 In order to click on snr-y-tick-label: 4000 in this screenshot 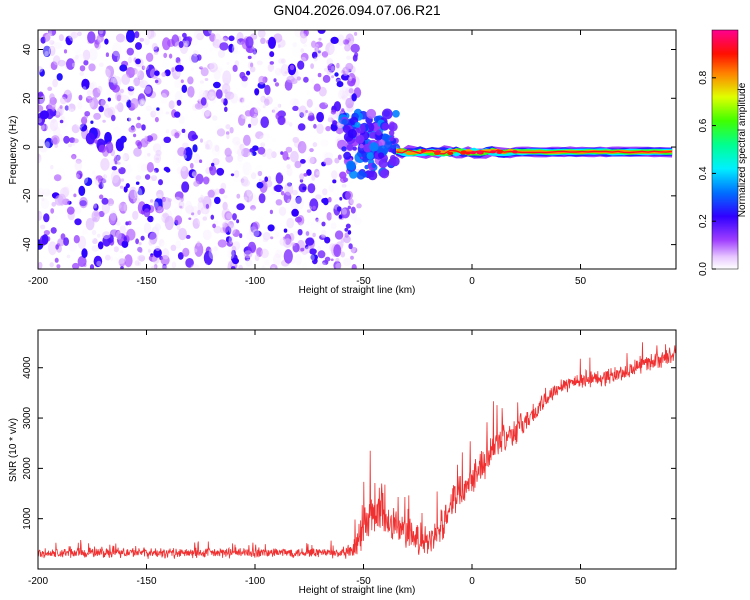, I will do `click(27, 367)`.